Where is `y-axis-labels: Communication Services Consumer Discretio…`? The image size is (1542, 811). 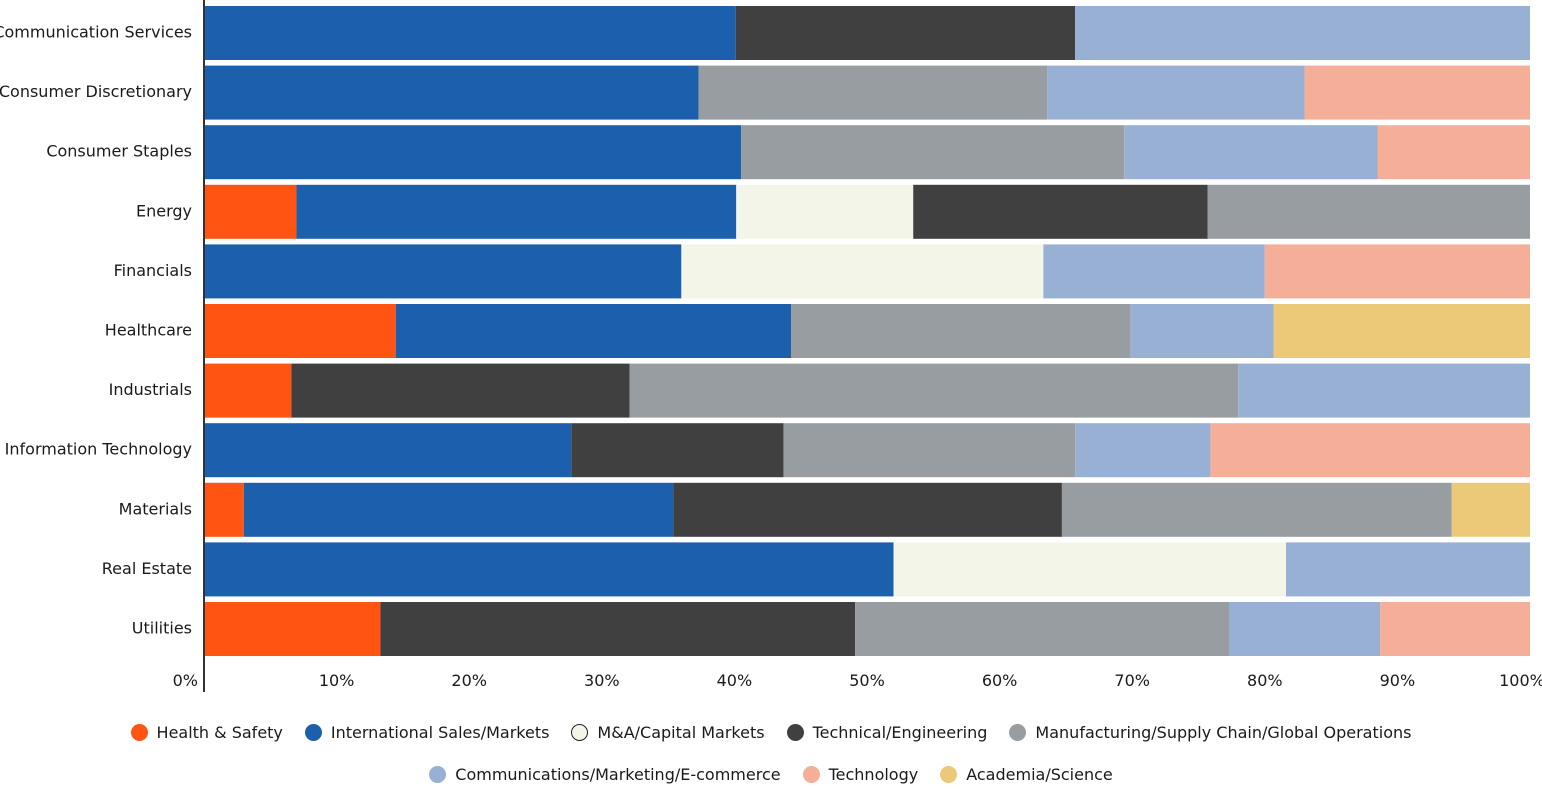
y-axis-labels: Communication Services Consumer Discretio… is located at coordinates (96, 330).